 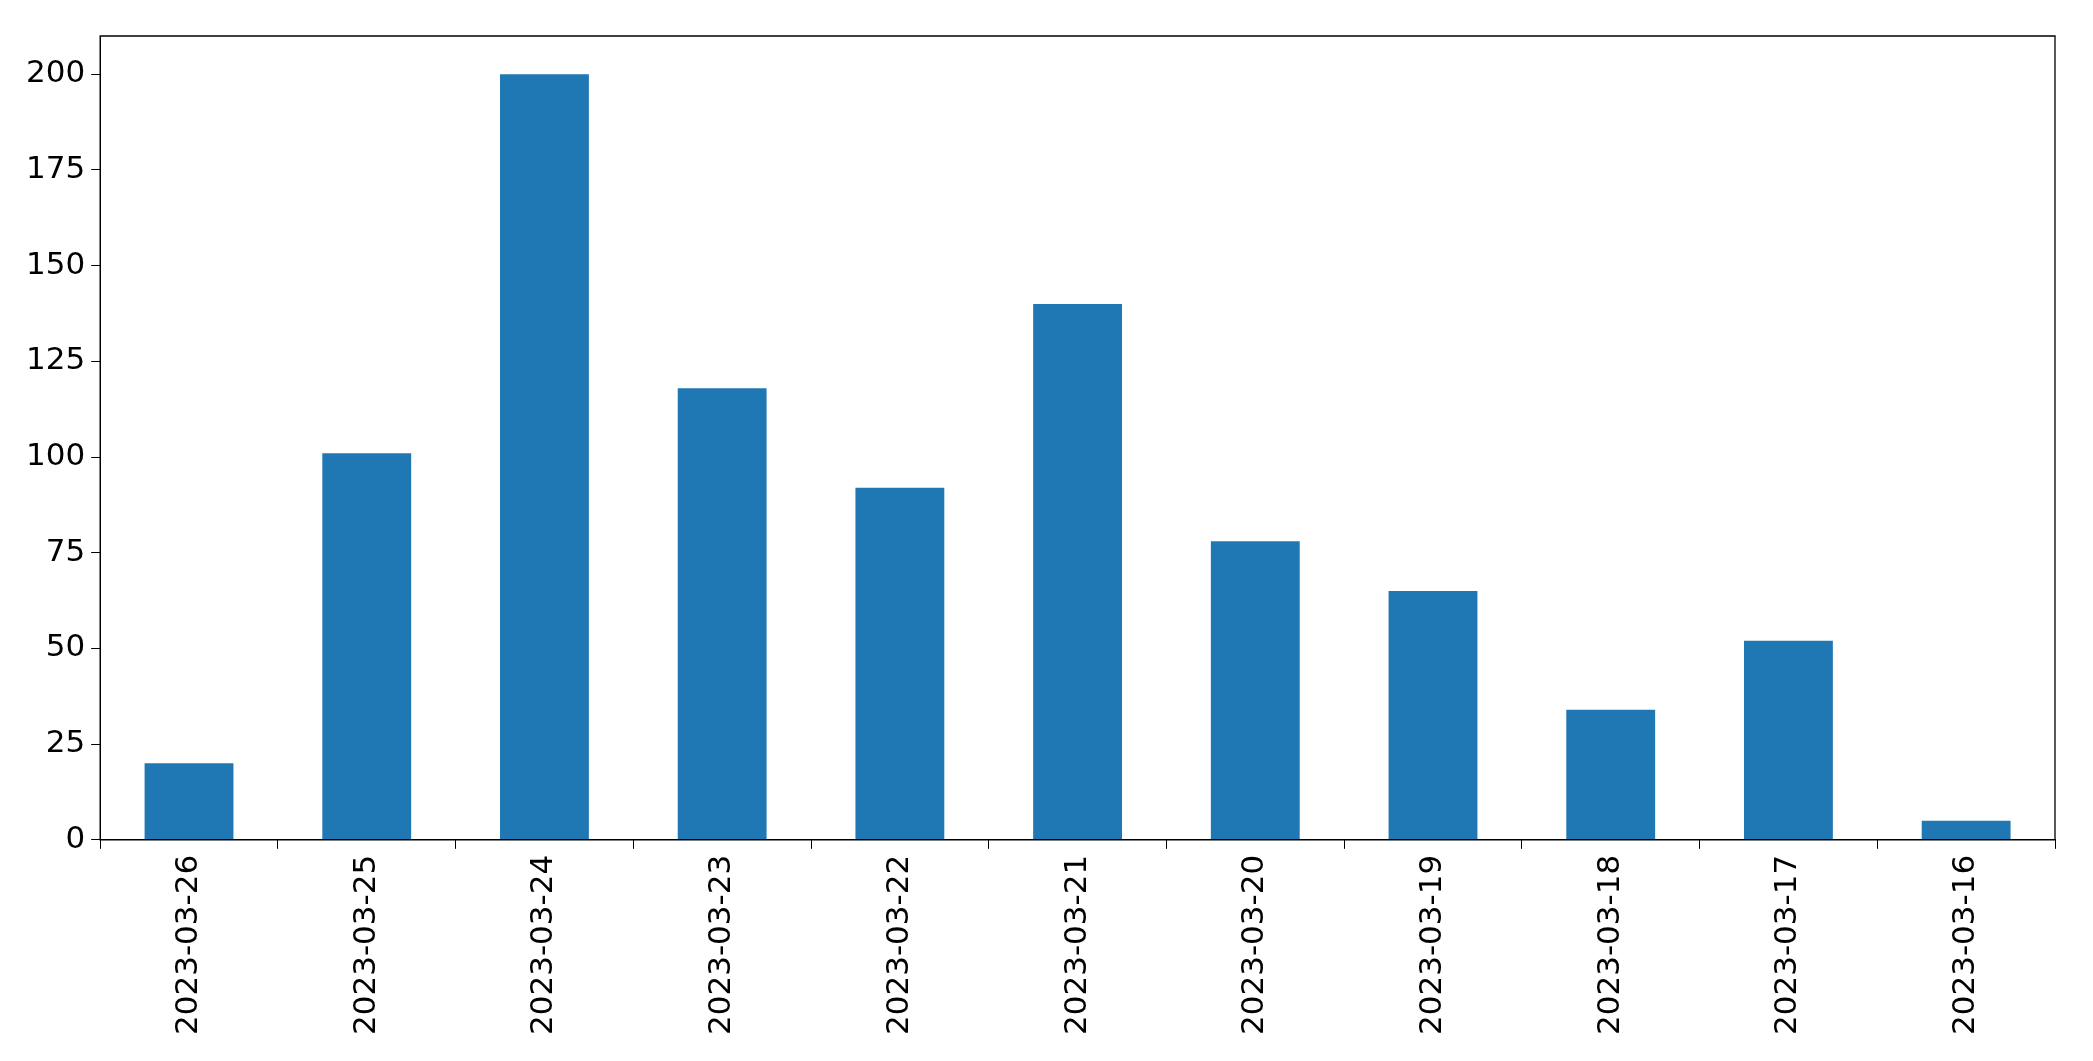 What do you see at coordinates (1785, 945) in the screenshot?
I see `x-tick-label: 2023-03-17` at bounding box center [1785, 945].